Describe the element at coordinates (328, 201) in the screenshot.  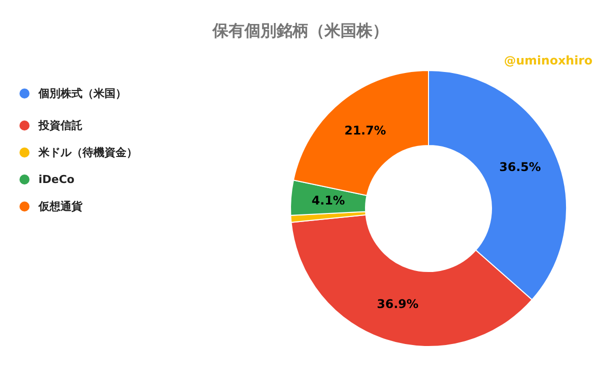
I see `data-label: 4.1%` at that location.